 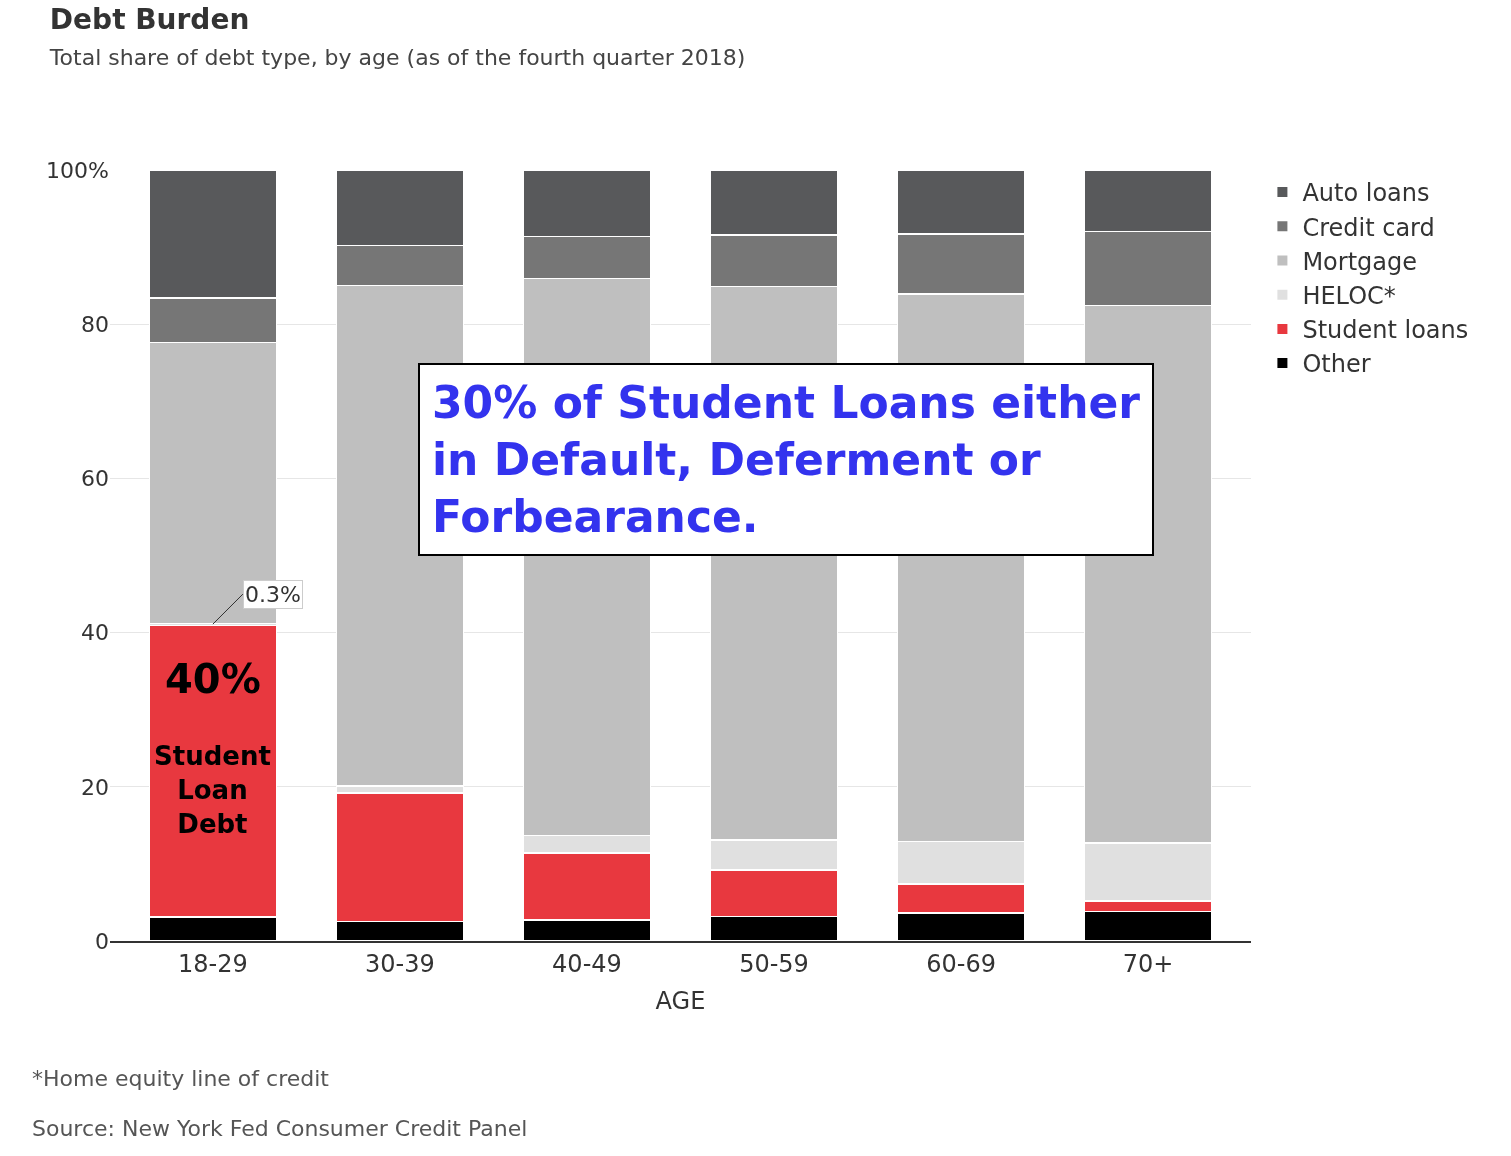 I want to click on x-axis-title: AGE, so click(x=680, y=1000).